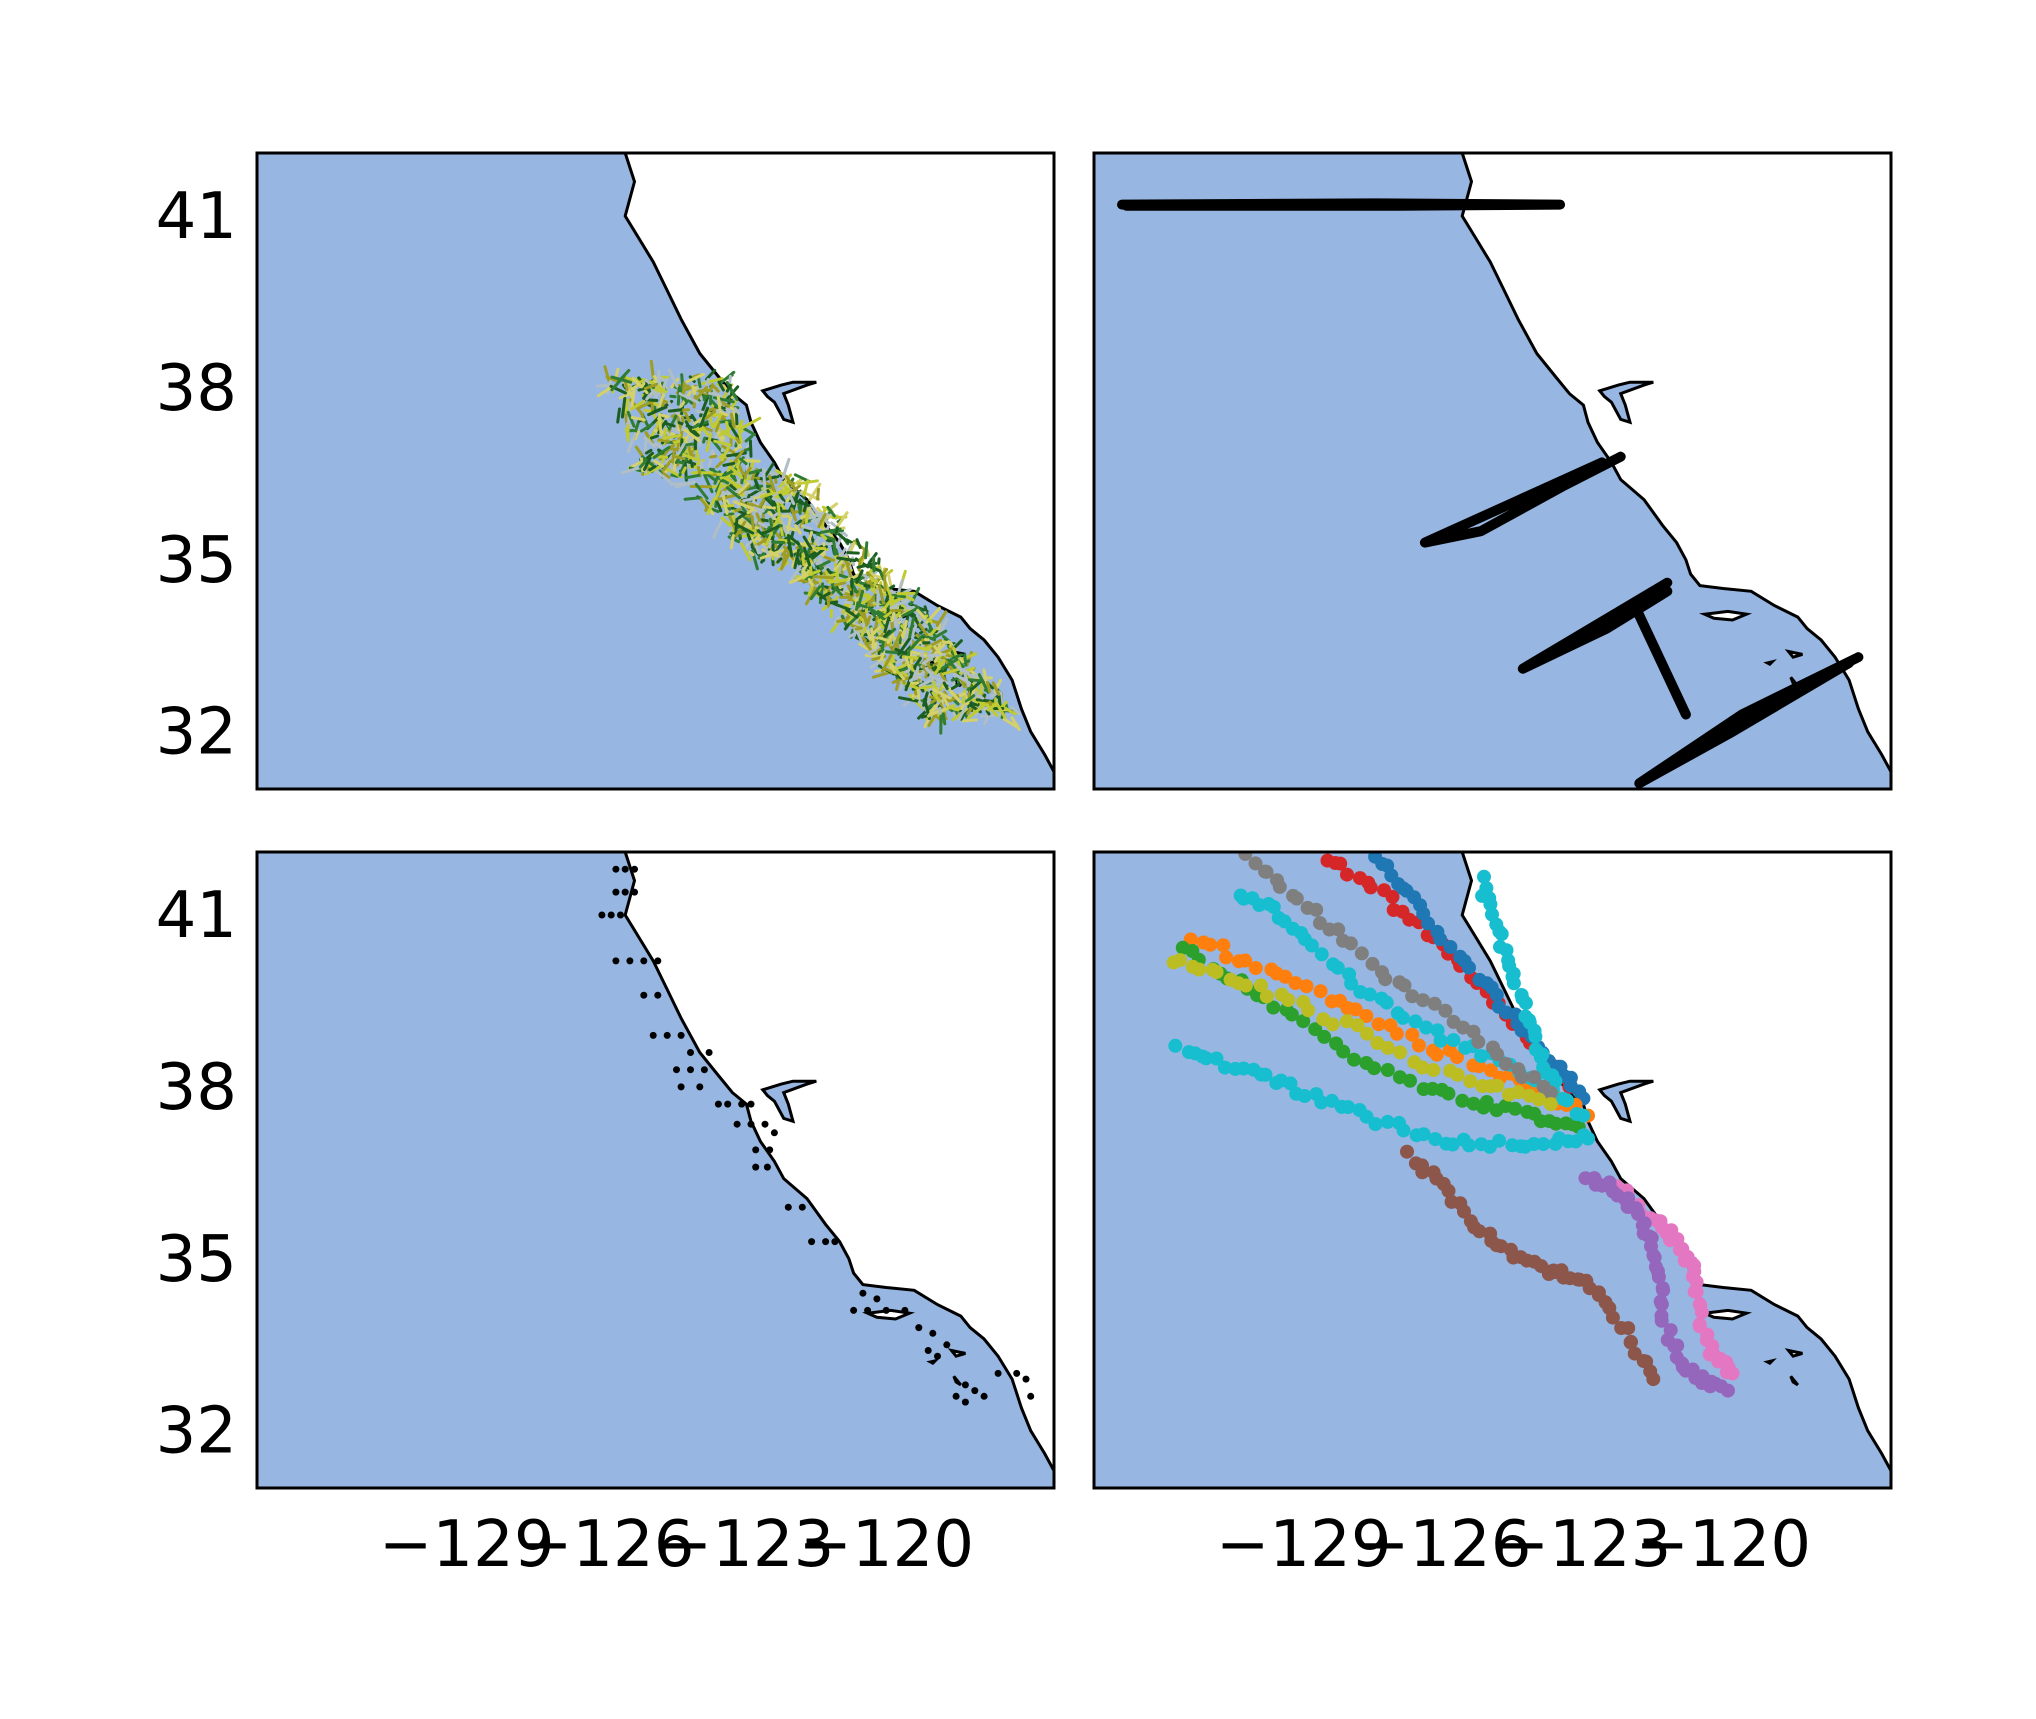  I want to click on xtick-label: −126, so click(607, 1545).